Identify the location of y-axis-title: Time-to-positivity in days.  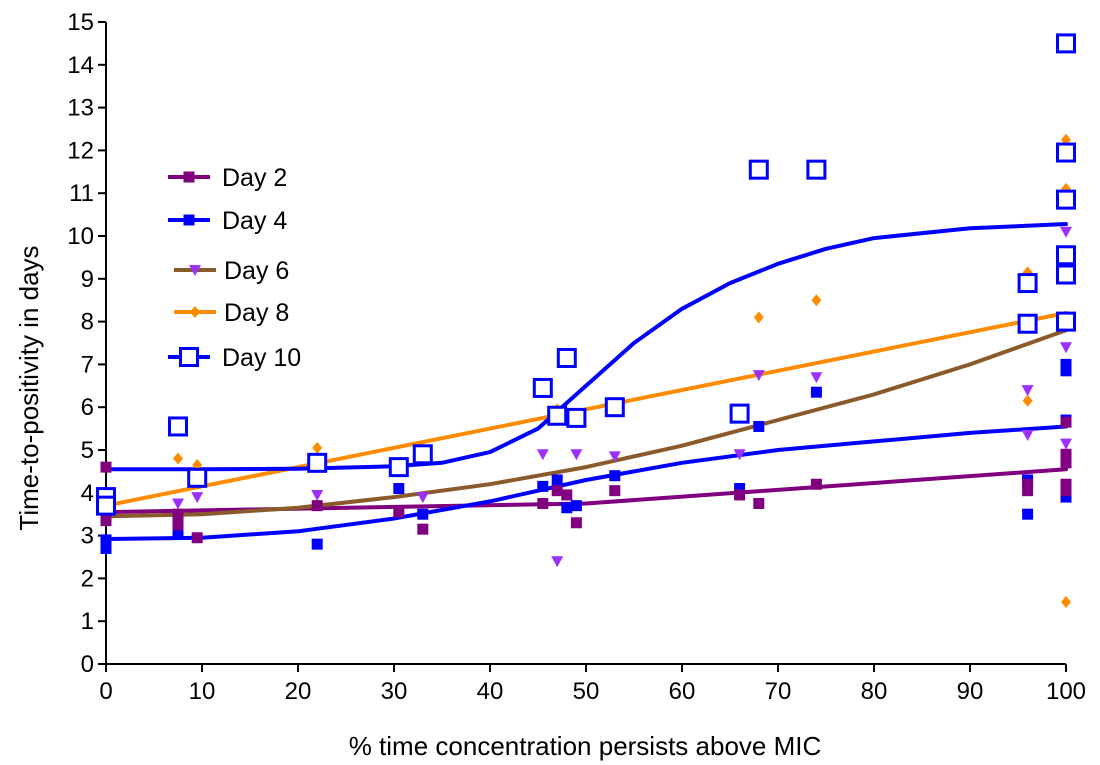
(29, 387).